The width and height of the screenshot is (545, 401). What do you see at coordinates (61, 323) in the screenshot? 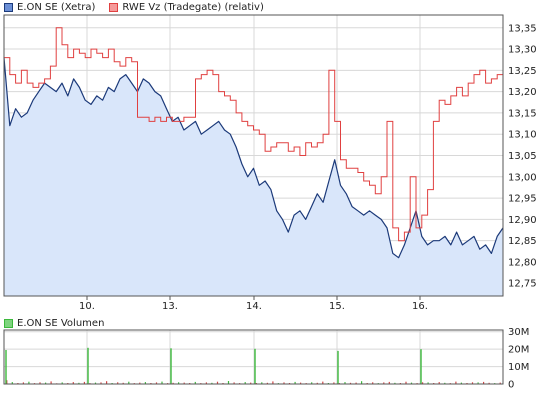
I see `legend-label-volume: E.ON SE Volumen` at bounding box center [61, 323].